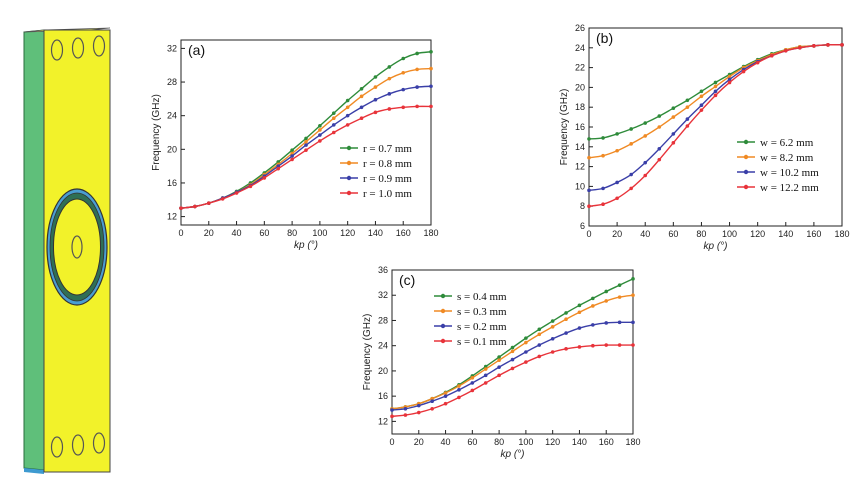 The height and width of the screenshot is (498, 868). What do you see at coordinates (757, 234) in the screenshot?
I see `x-tick-label: 120` at bounding box center [757, 234].